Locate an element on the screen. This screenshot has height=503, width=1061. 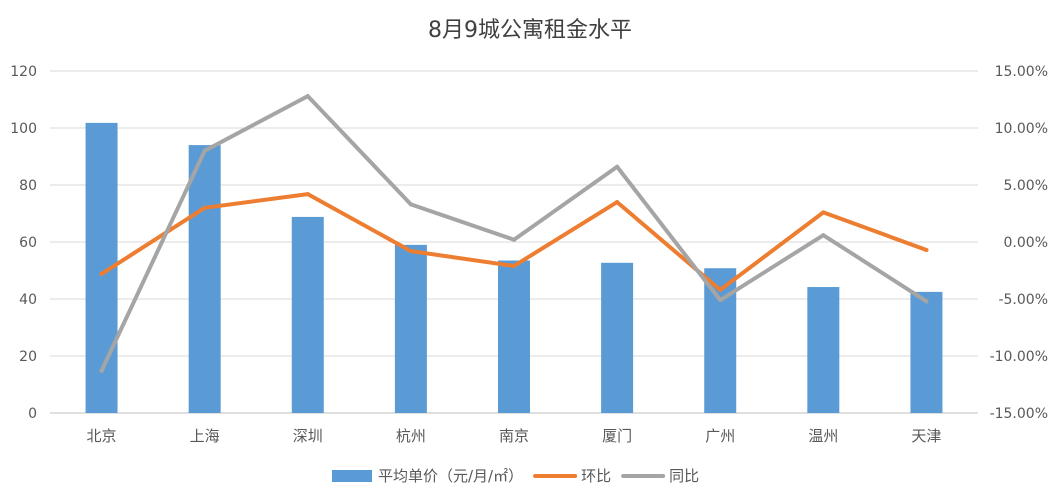
line-point-同比-广州 is located at coordinates (720, 300).